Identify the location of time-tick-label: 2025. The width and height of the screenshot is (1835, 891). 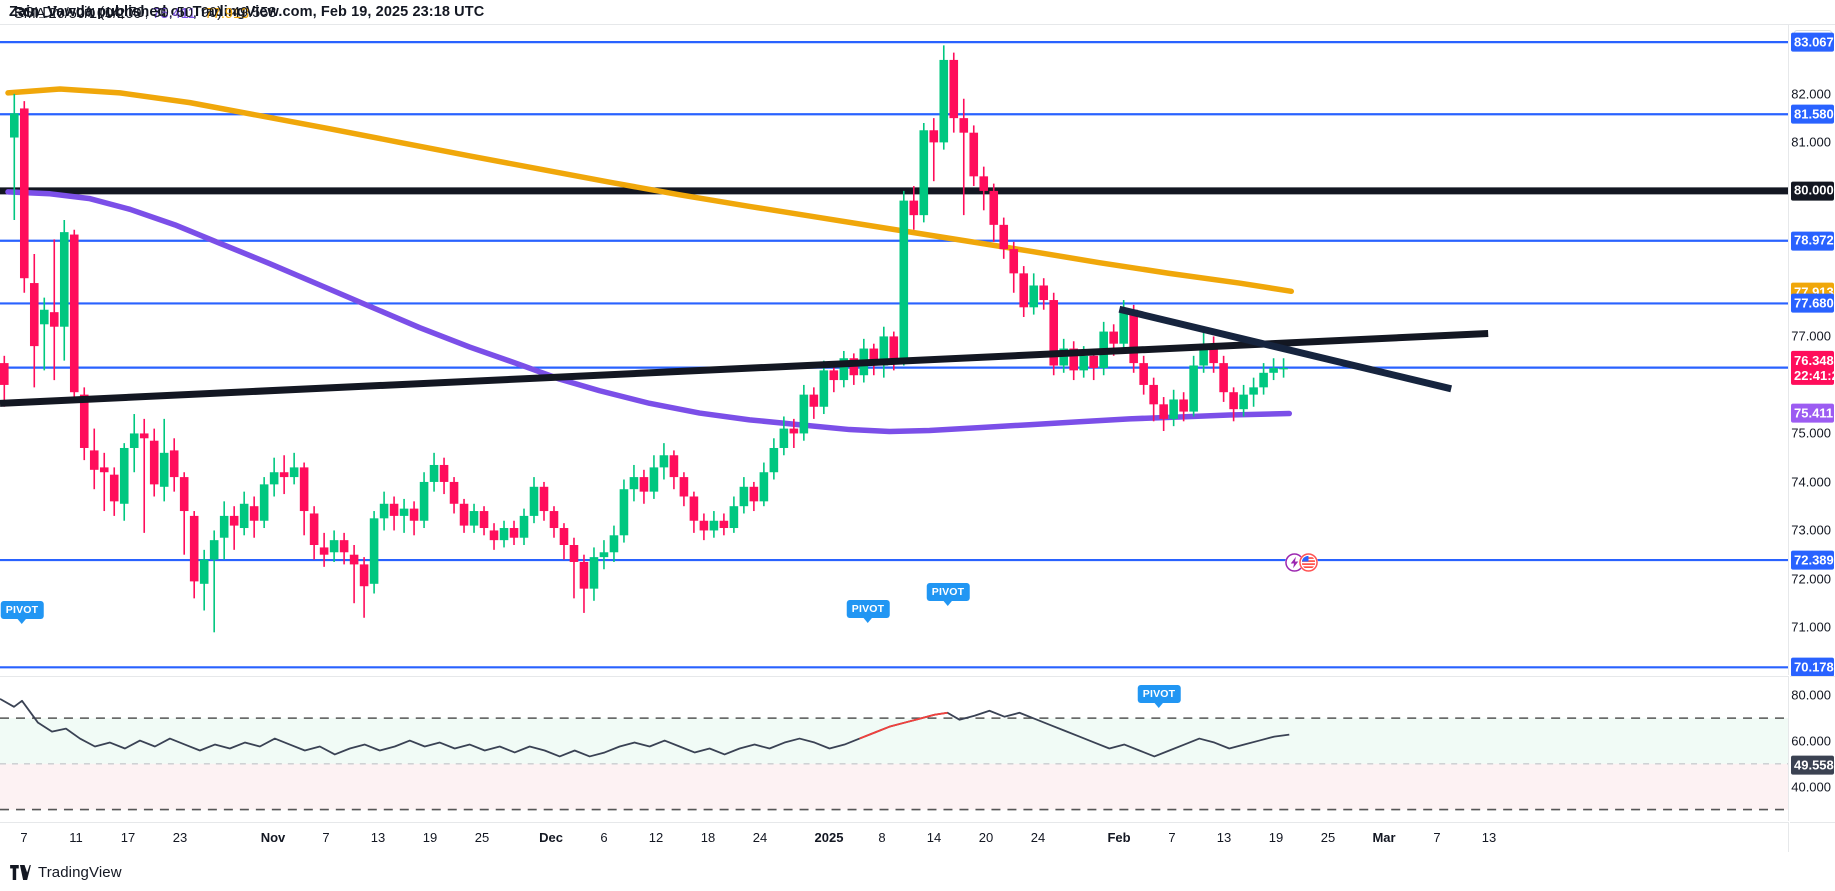
(829, 837).